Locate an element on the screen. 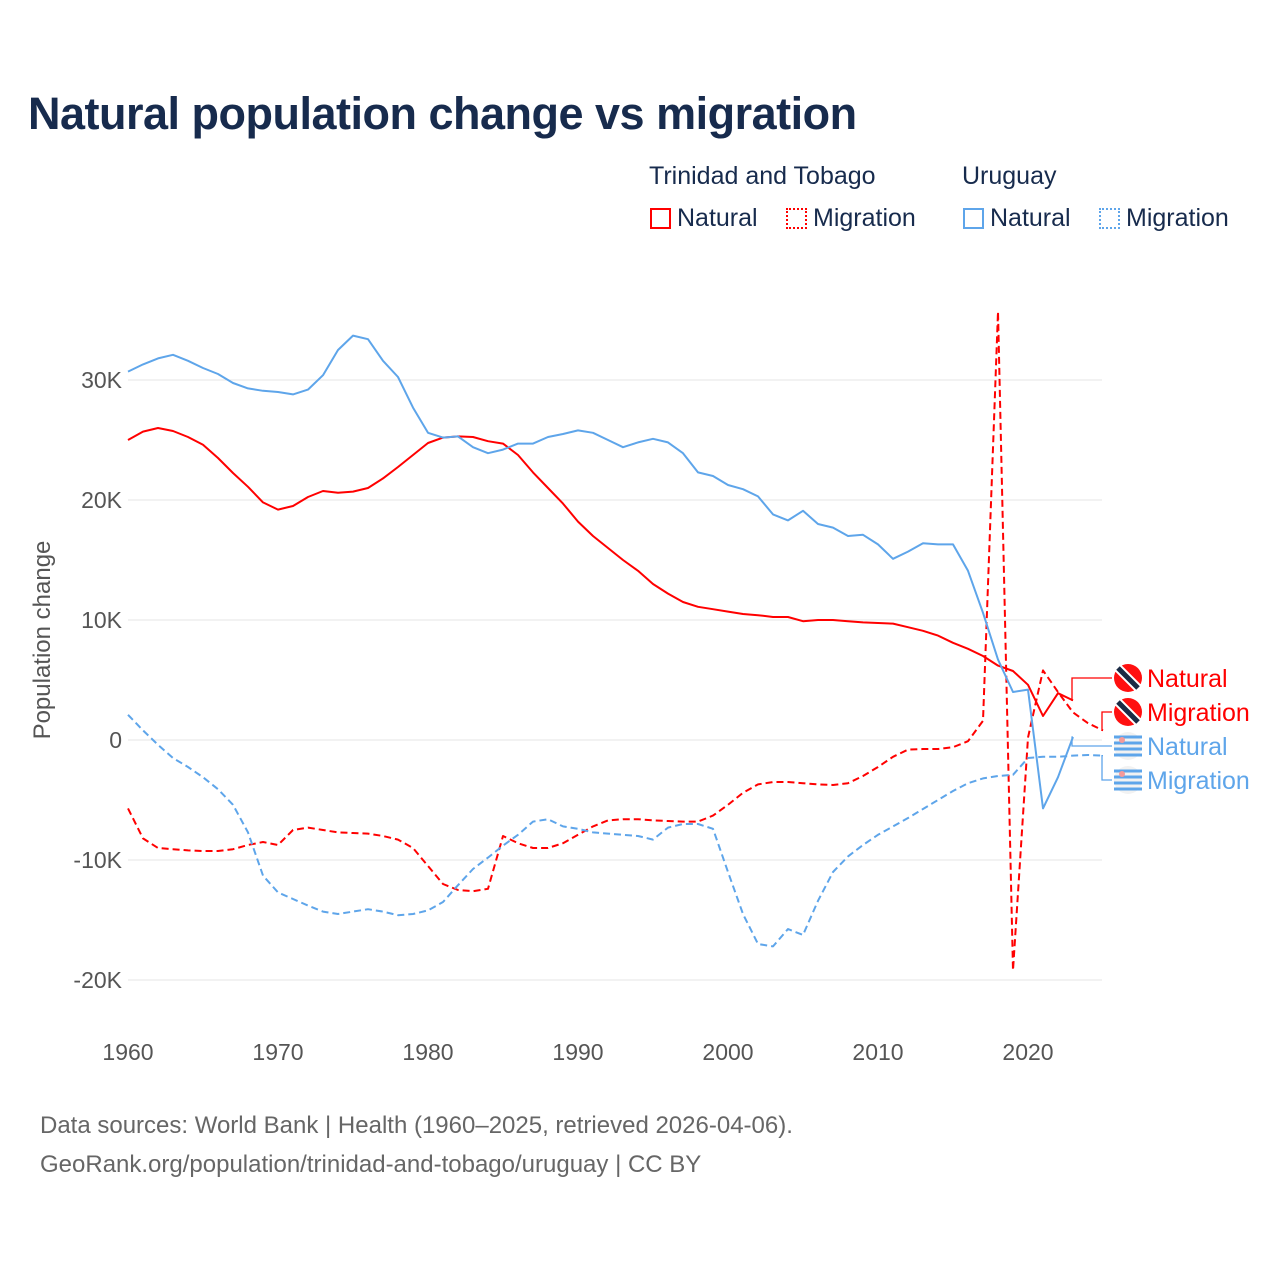 This screenshot has height=1280, width=1280. series-line-uruguay-migration is located at coordinates (615, 831).